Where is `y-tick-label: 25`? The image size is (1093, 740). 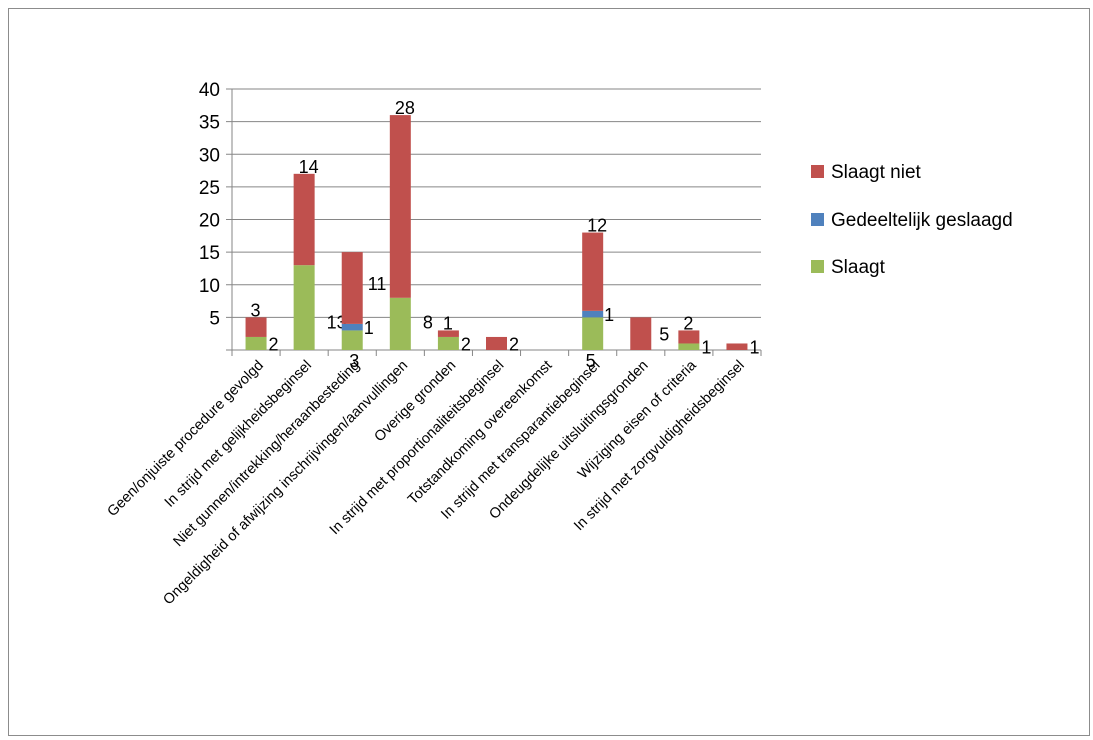
y-tick-label: 25 is located at coordinates (209, 188).